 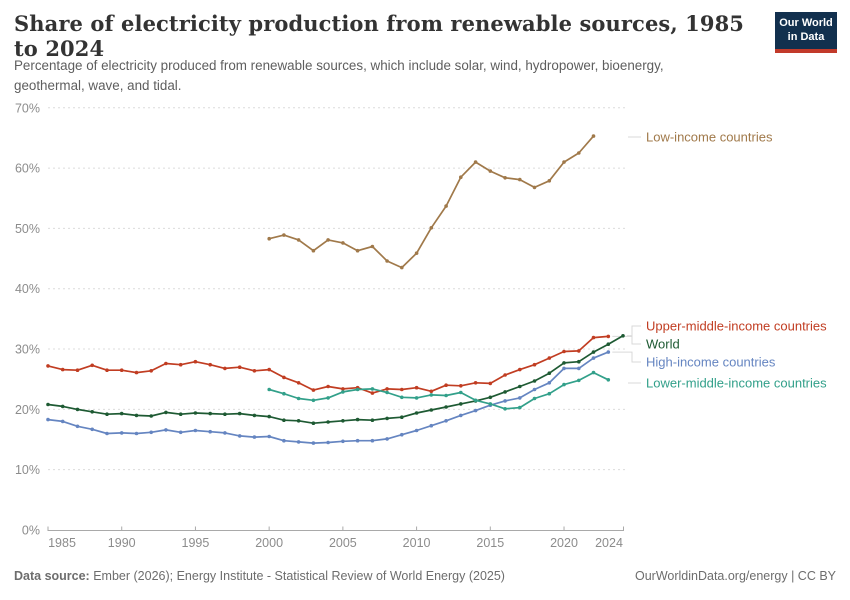 I want to click on series-line-world, so click(x=335, y=379).